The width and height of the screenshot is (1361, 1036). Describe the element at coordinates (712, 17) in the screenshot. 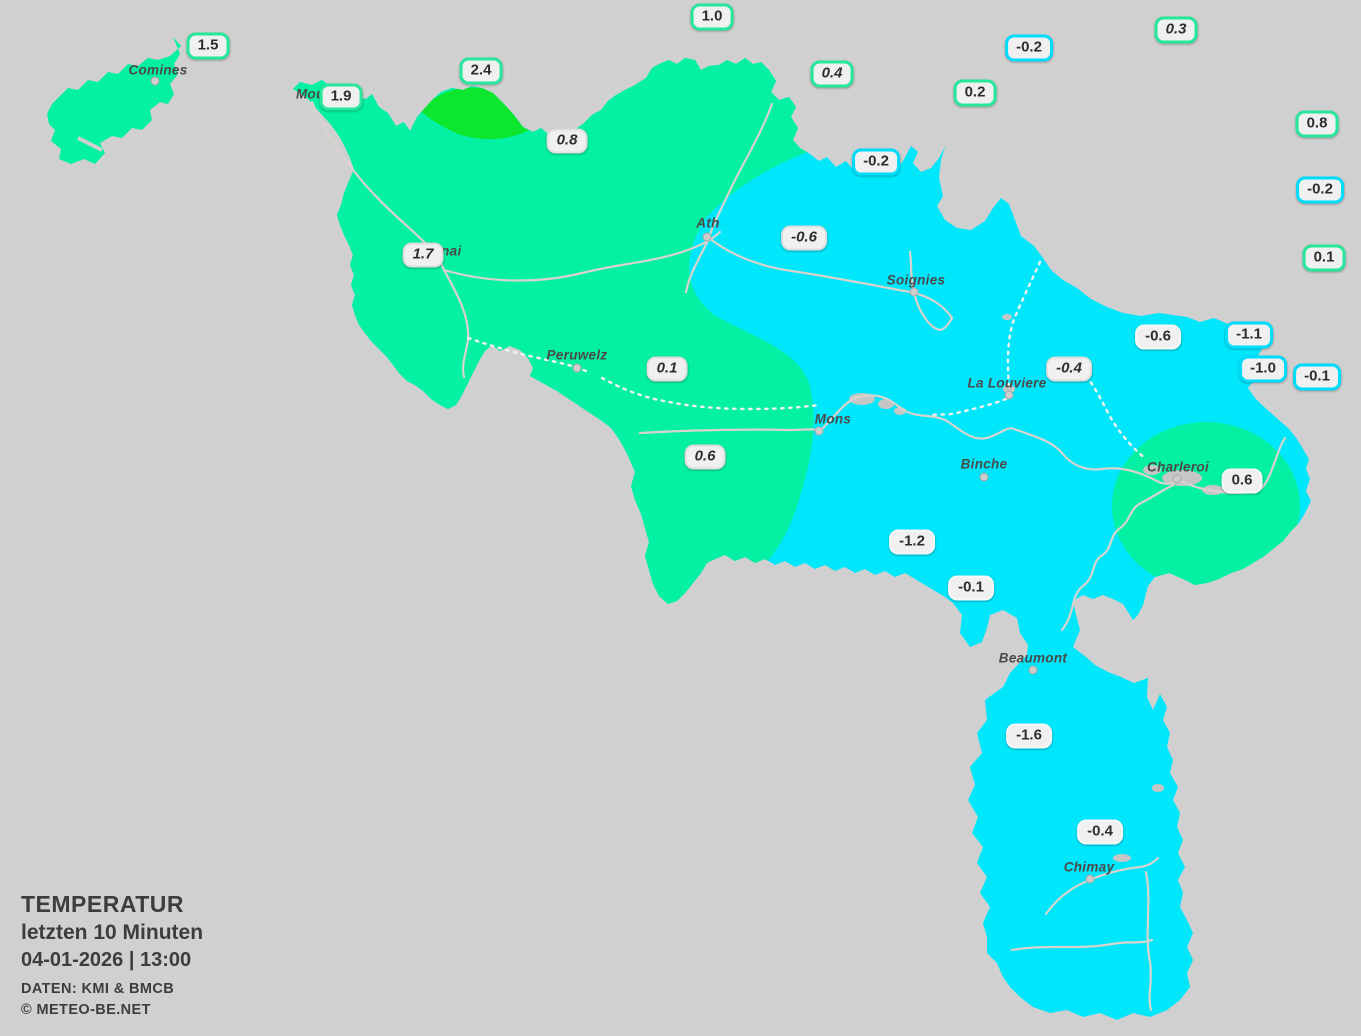

I see `temp-label-1.0: 1.0` at that location.